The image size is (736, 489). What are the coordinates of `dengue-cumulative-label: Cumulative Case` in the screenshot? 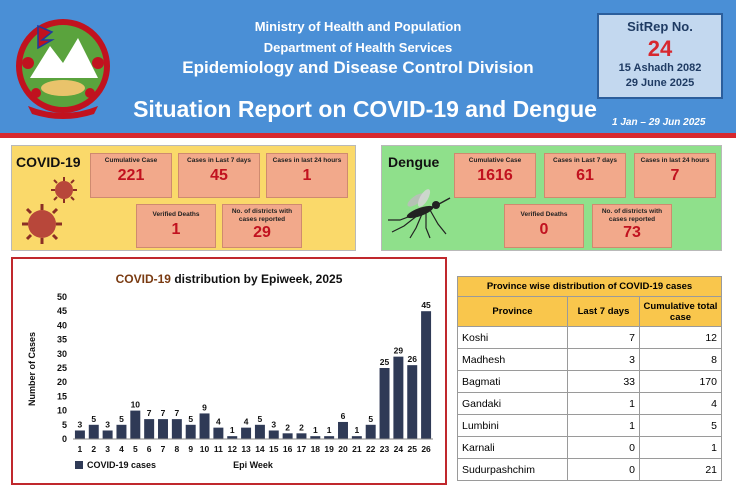 It's located at (495, 160).